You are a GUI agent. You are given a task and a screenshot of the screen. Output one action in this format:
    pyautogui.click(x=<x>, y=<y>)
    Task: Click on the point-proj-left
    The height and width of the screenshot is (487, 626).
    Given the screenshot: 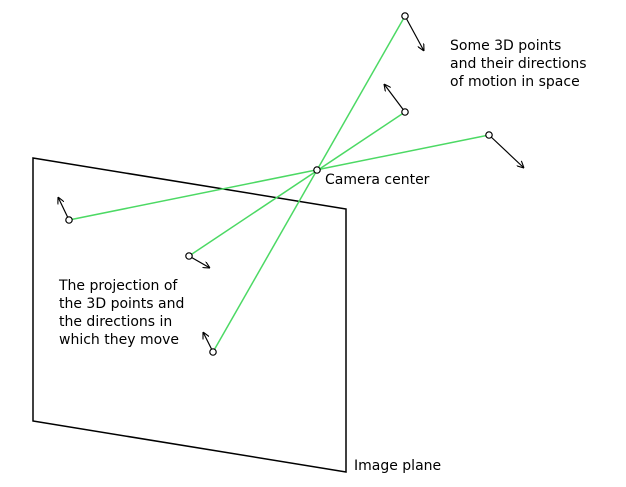 What is the action you would take?
    pyautogui.click(x=69, y=220)
    